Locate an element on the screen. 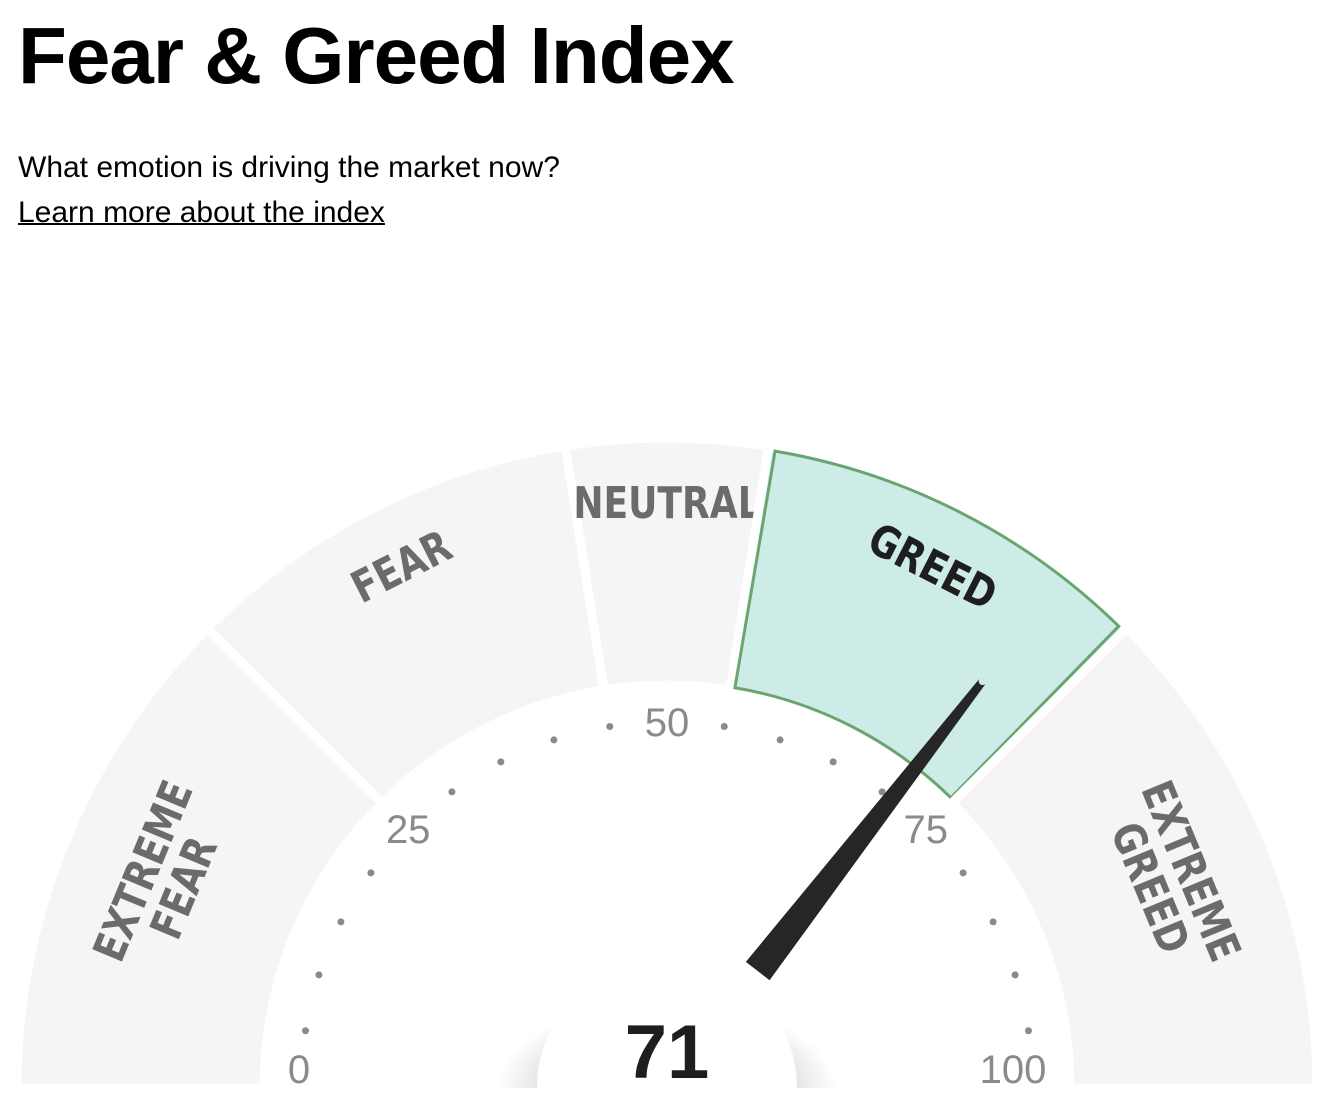  tick-label-100: 100 is located at coordinates (1013, 1070).